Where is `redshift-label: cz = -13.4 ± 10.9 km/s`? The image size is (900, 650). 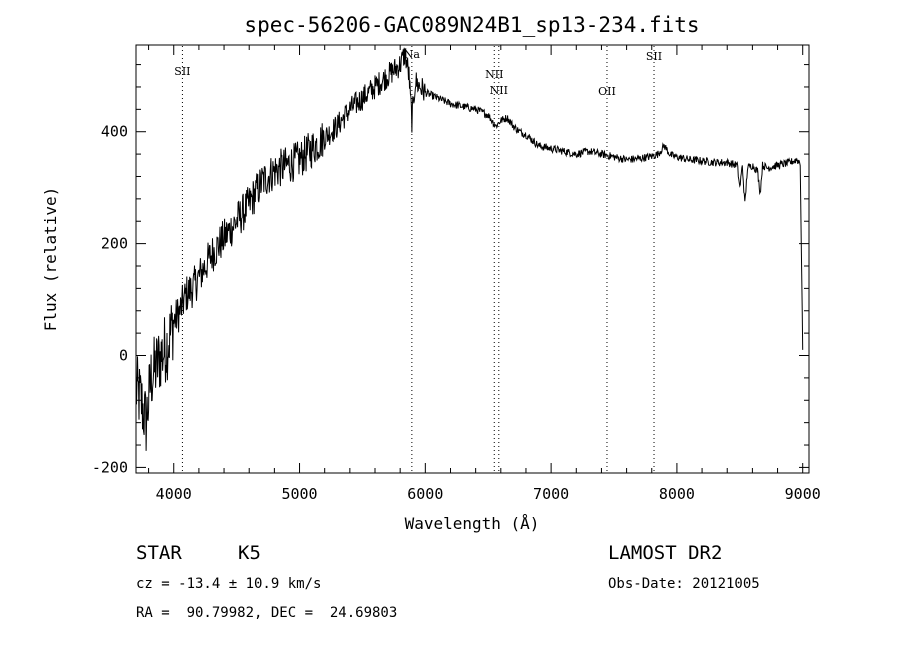 redshift-label: cz = -13.4 ± 10.9 km/s is located at coordinates (229, 584).